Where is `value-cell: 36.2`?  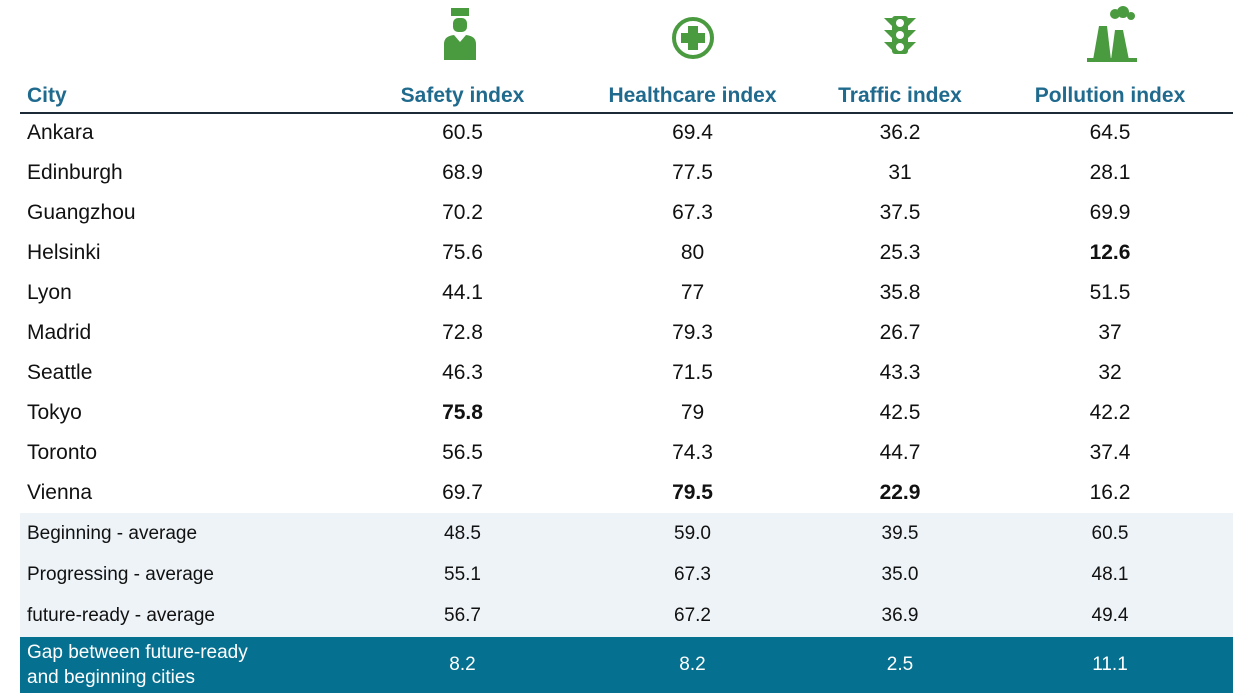 value-cell: 36.2 is located at coordinates (900, 132).